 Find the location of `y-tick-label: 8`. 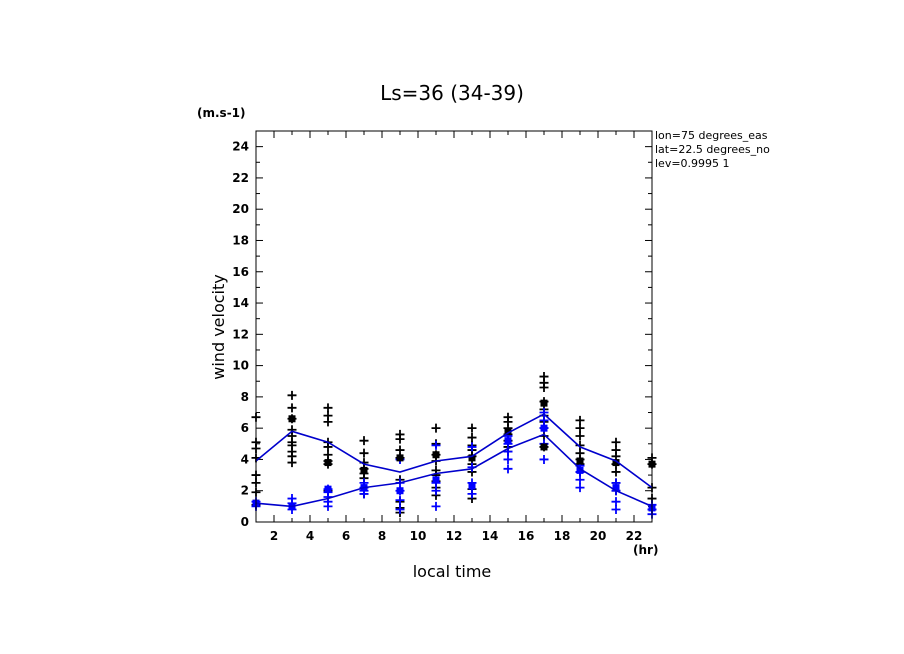

y-tick-label: 8 is located at coordinates (245, 397).